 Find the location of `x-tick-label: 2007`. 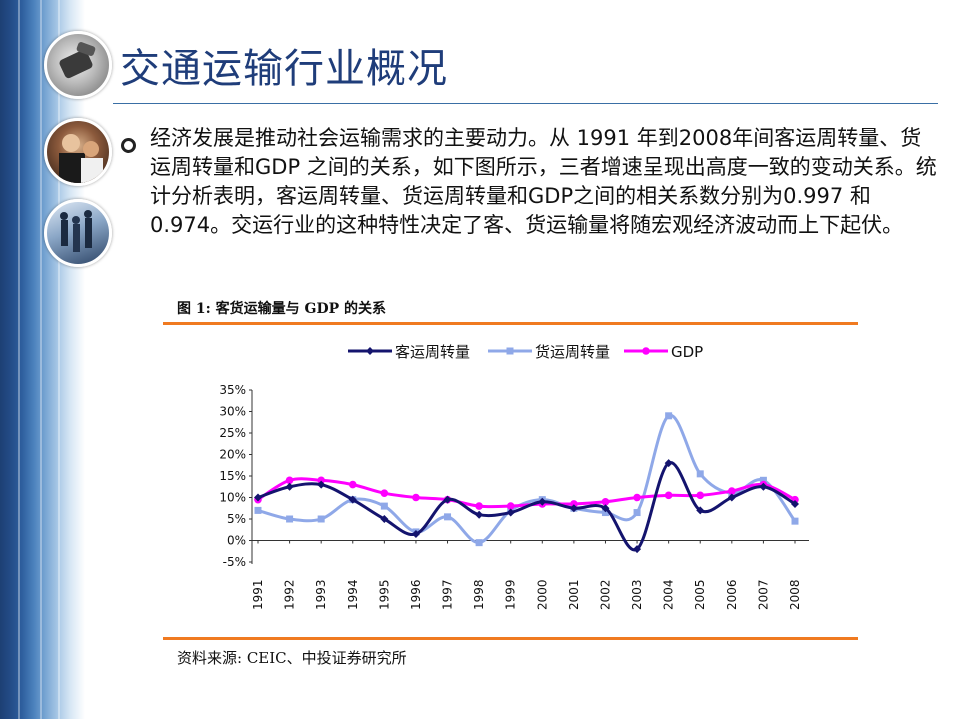

x-tick-label: 2007 is located at coordinates (763, 594).